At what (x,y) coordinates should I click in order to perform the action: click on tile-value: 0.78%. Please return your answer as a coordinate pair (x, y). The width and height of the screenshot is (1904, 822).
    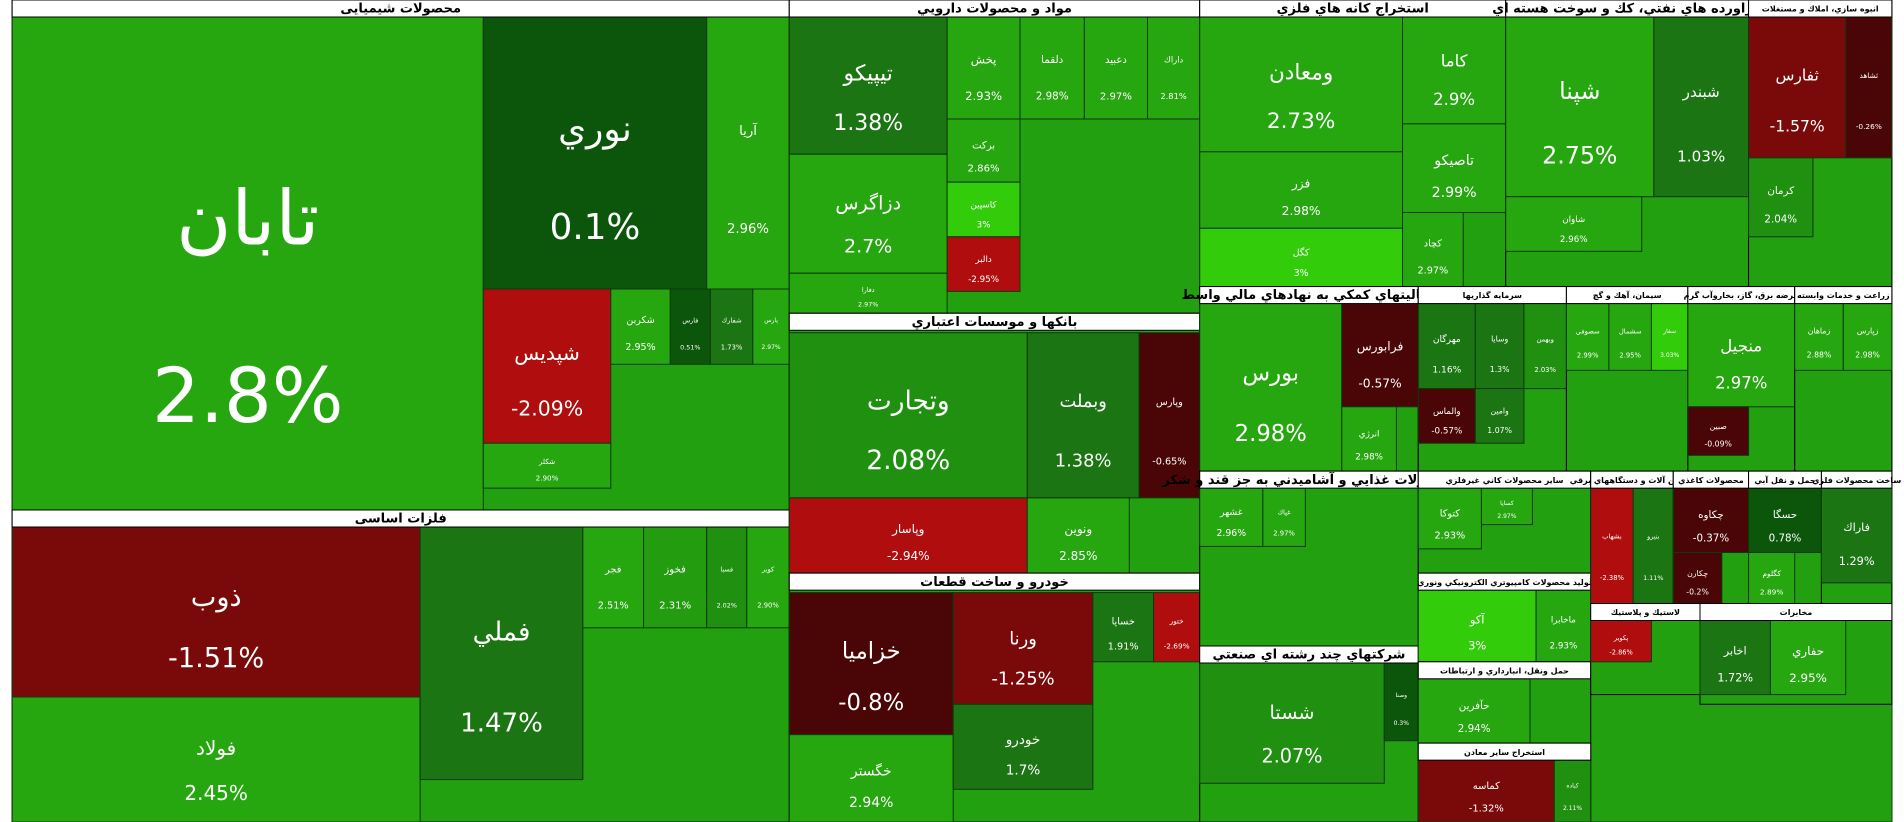
    Looking at the image, I should click on (1785, 538).